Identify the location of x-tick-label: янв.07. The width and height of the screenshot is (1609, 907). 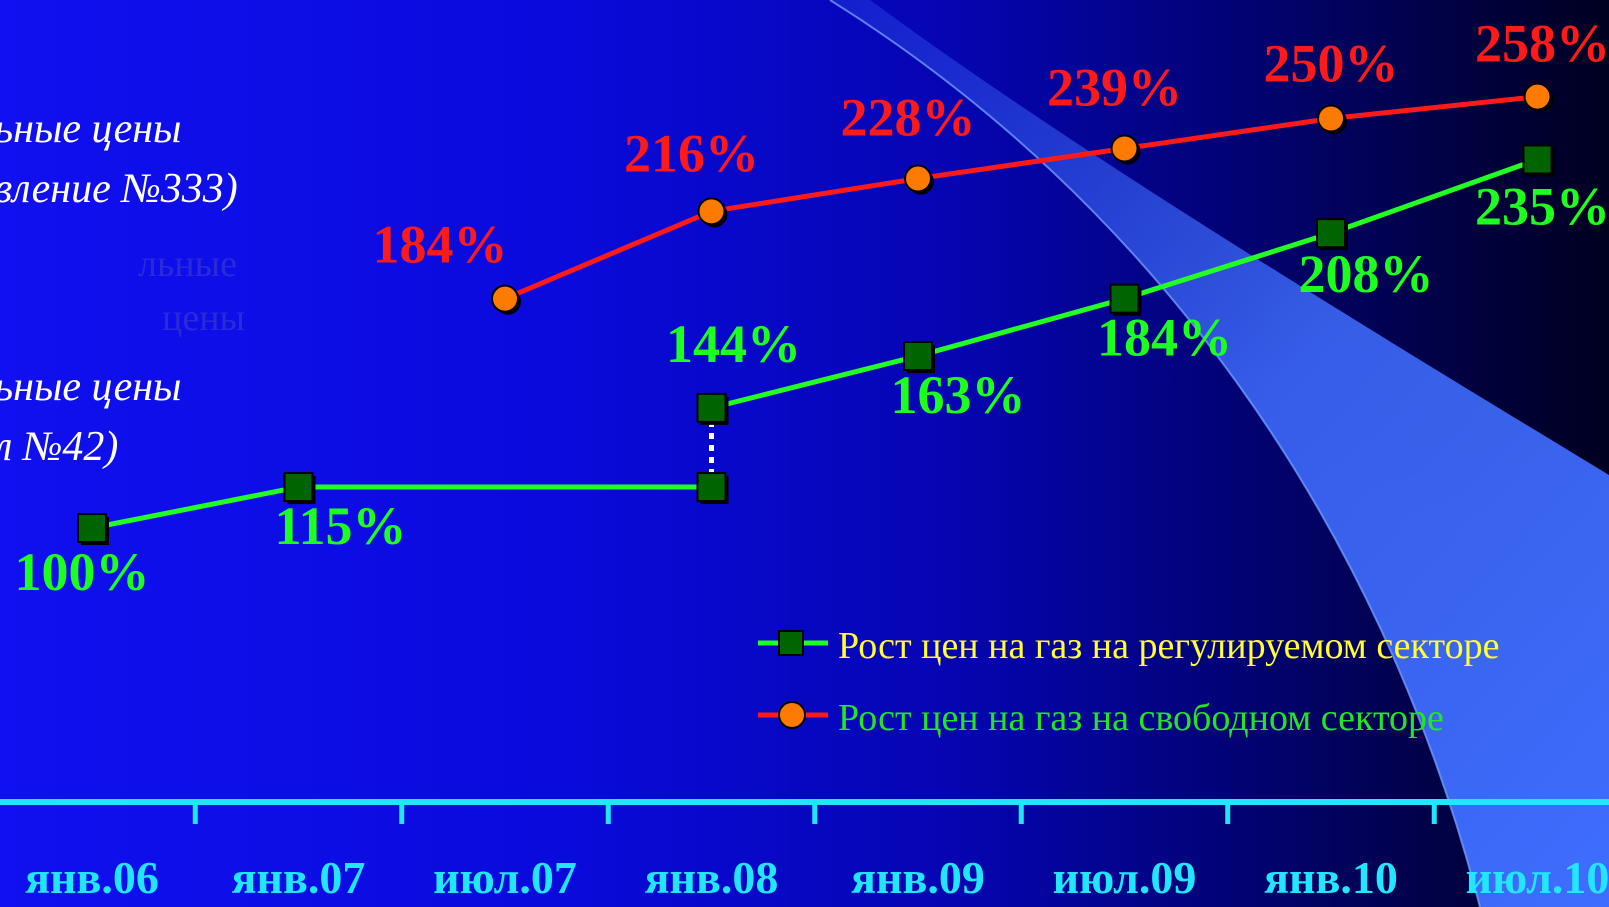
(299, 877).